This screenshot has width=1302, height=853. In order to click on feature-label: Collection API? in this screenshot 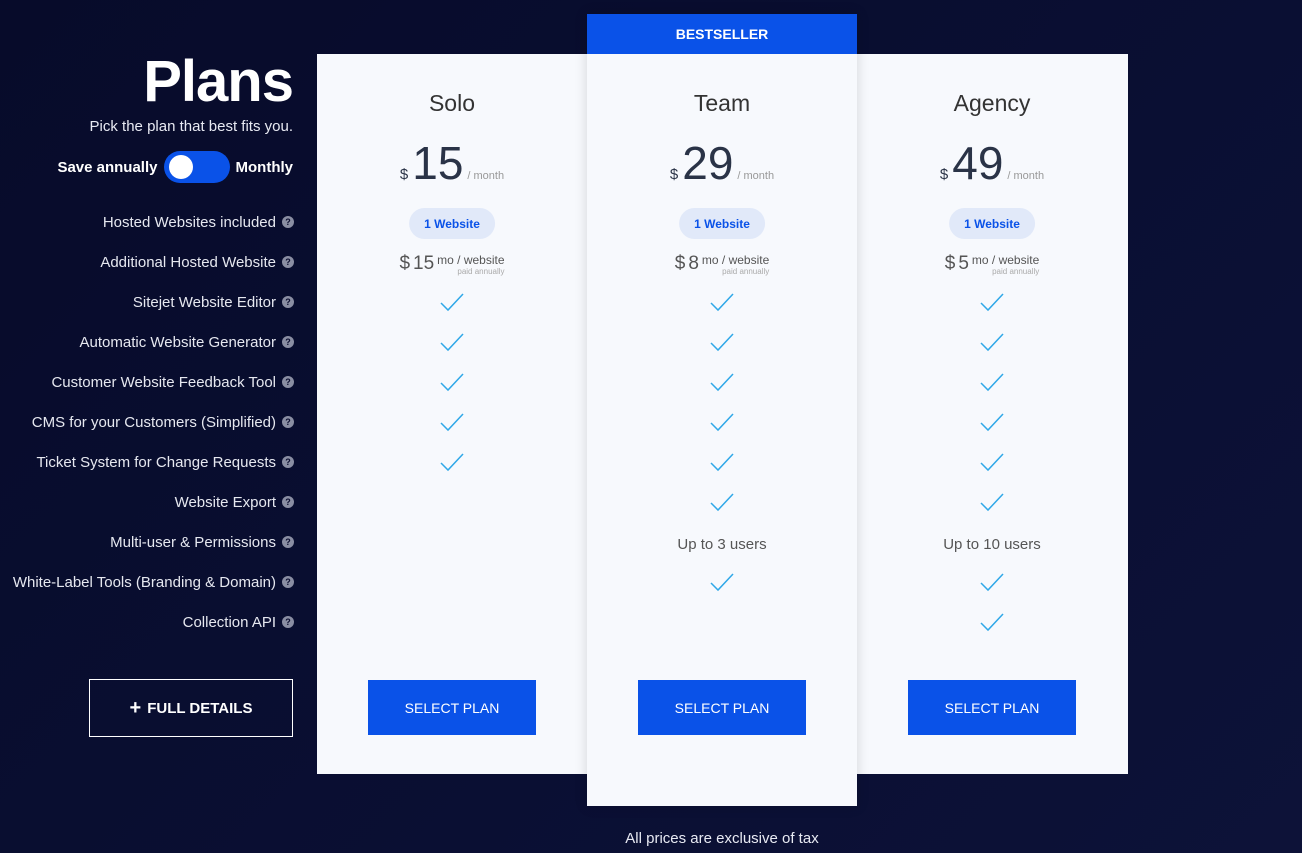, I will do `click(238, 622)`.